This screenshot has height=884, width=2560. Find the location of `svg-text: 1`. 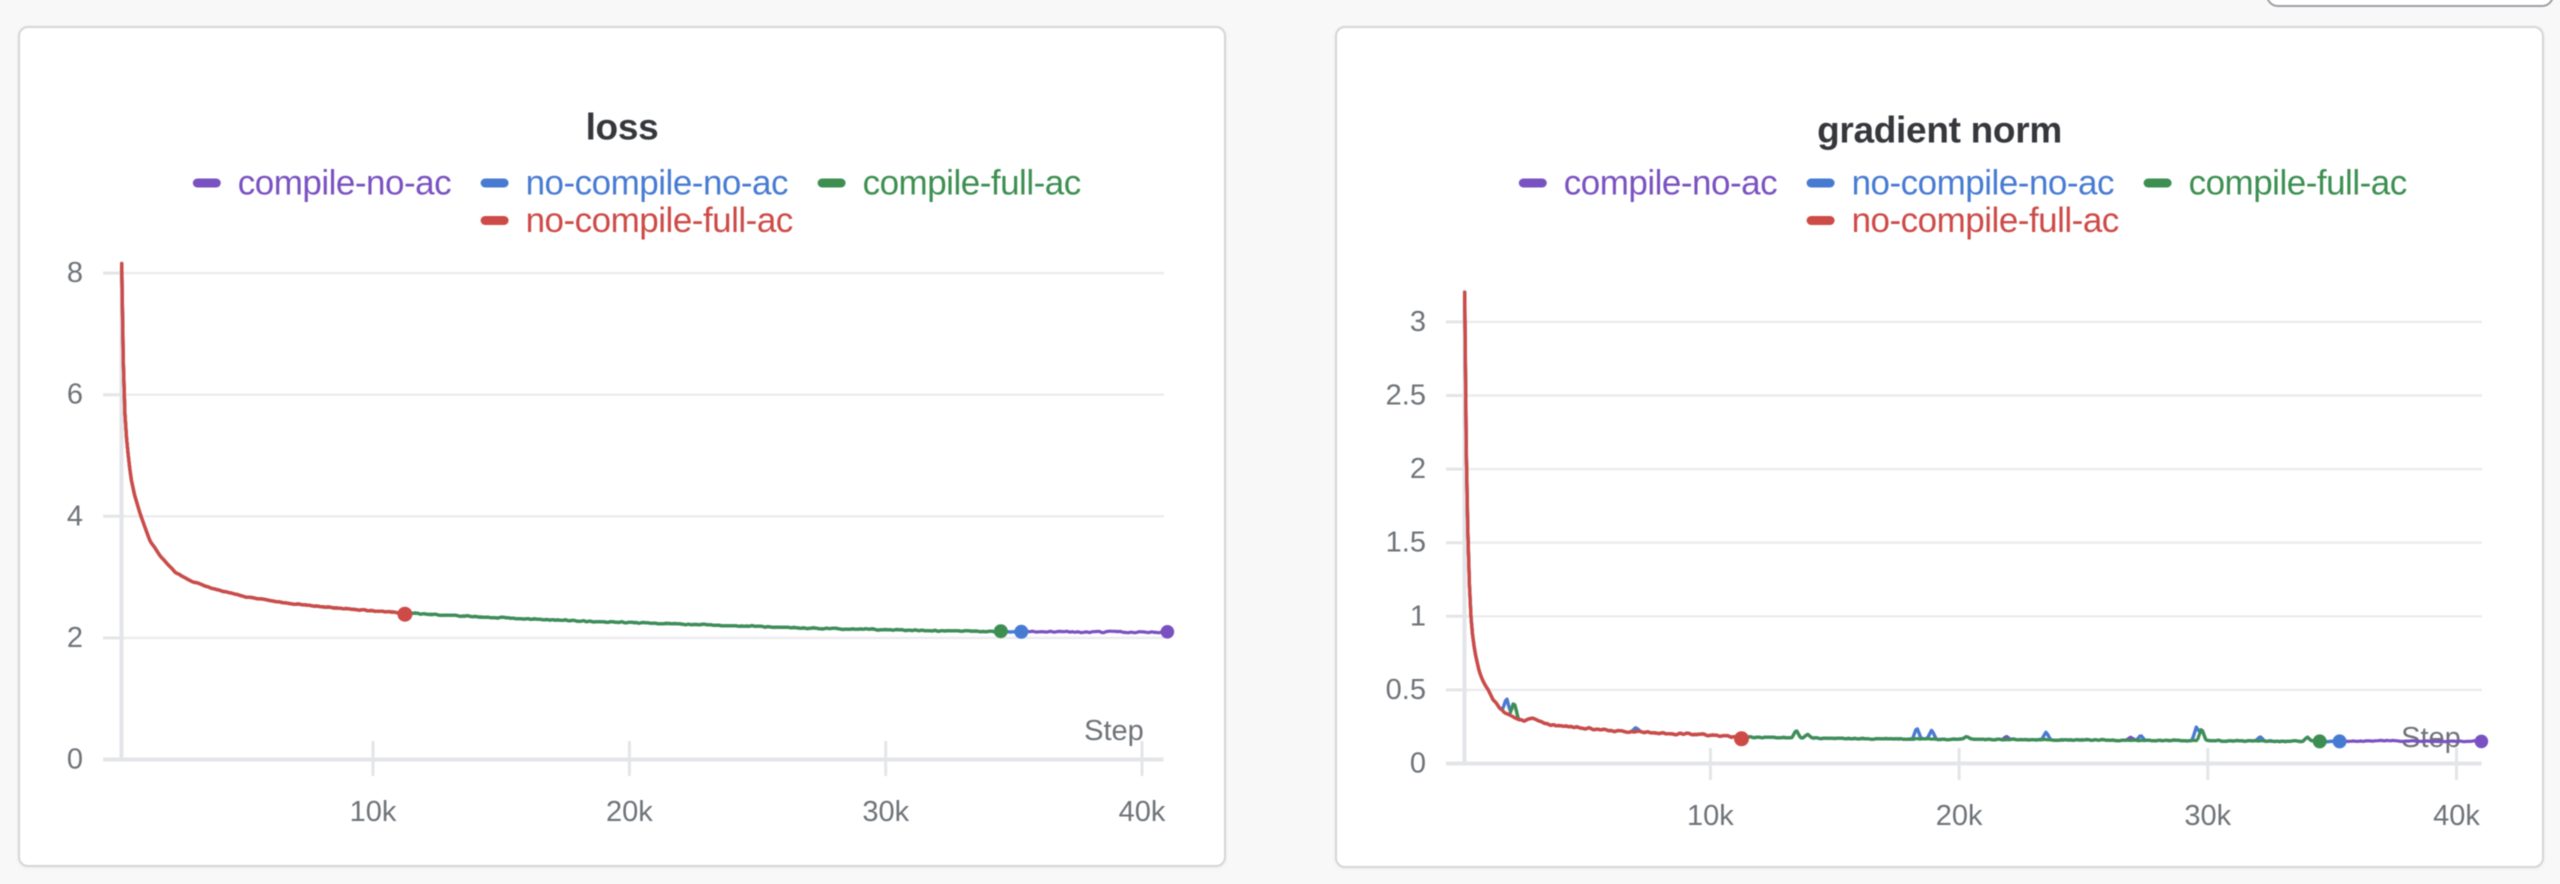

svg-text: 1 is located at coordinates (1418, 616).